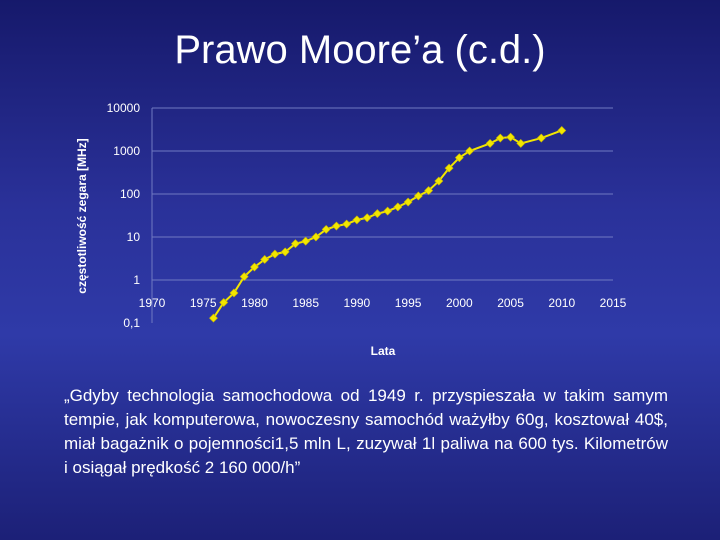 The height and width of the screenshot is (540, 720). Describe the element at coordinates (510, 303) in the screenshot. I see `x-tick-label: 2005` at that location.